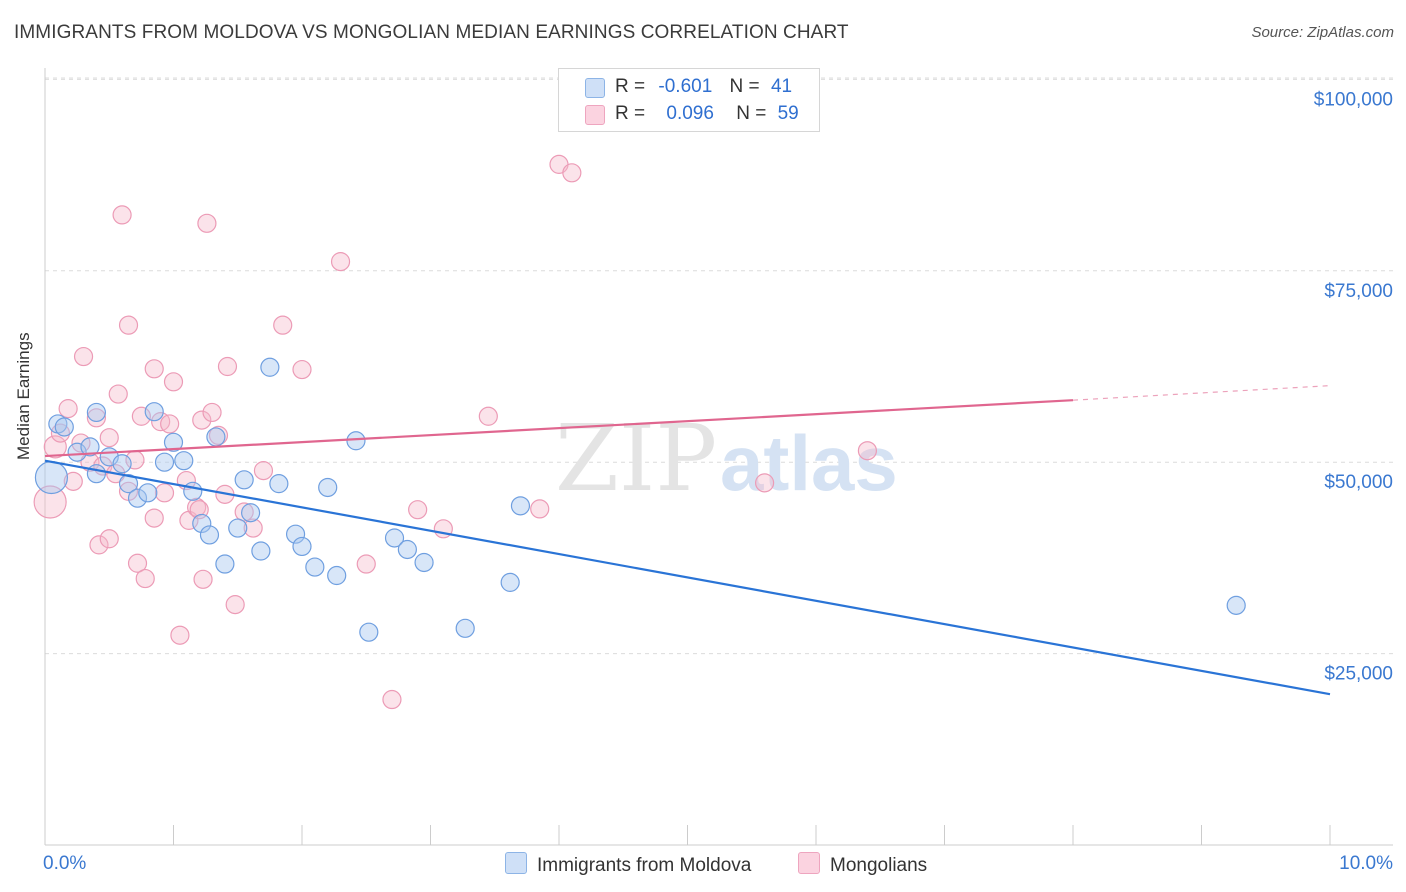 This screenshot has height=892, width=1406. I want to click on legend-r-value: 0.096, so click(690, 113).